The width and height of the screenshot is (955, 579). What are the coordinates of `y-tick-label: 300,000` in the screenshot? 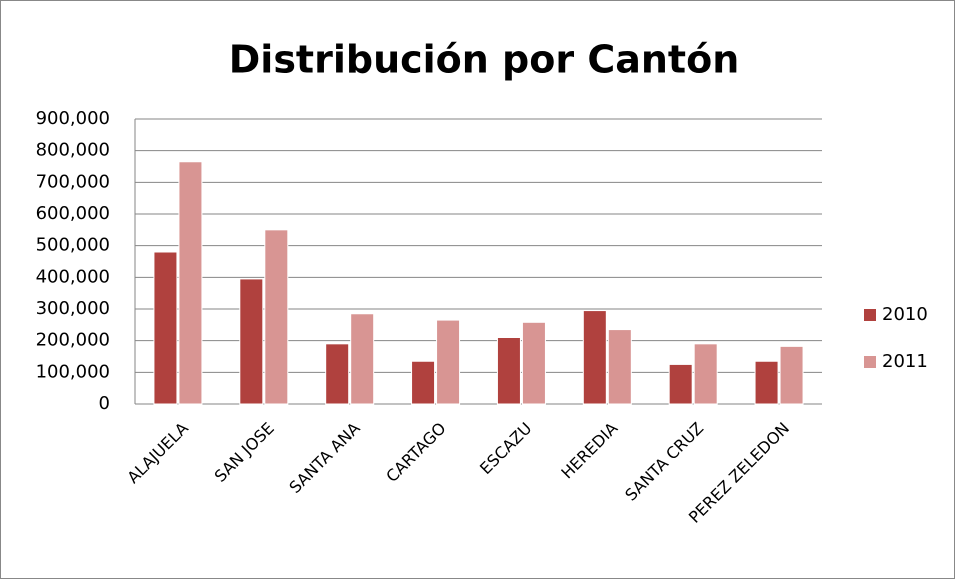 It's located at (73, 308).